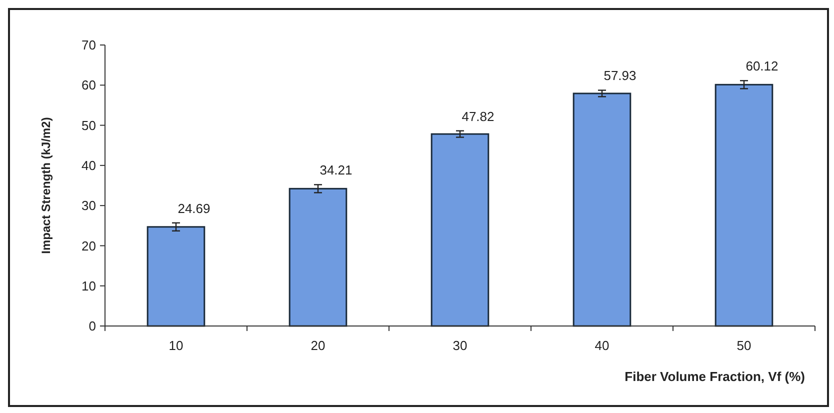 The height and width of the screenshot is (413, 834). I want to click on x-tick-label: 10, so click(176, 345).